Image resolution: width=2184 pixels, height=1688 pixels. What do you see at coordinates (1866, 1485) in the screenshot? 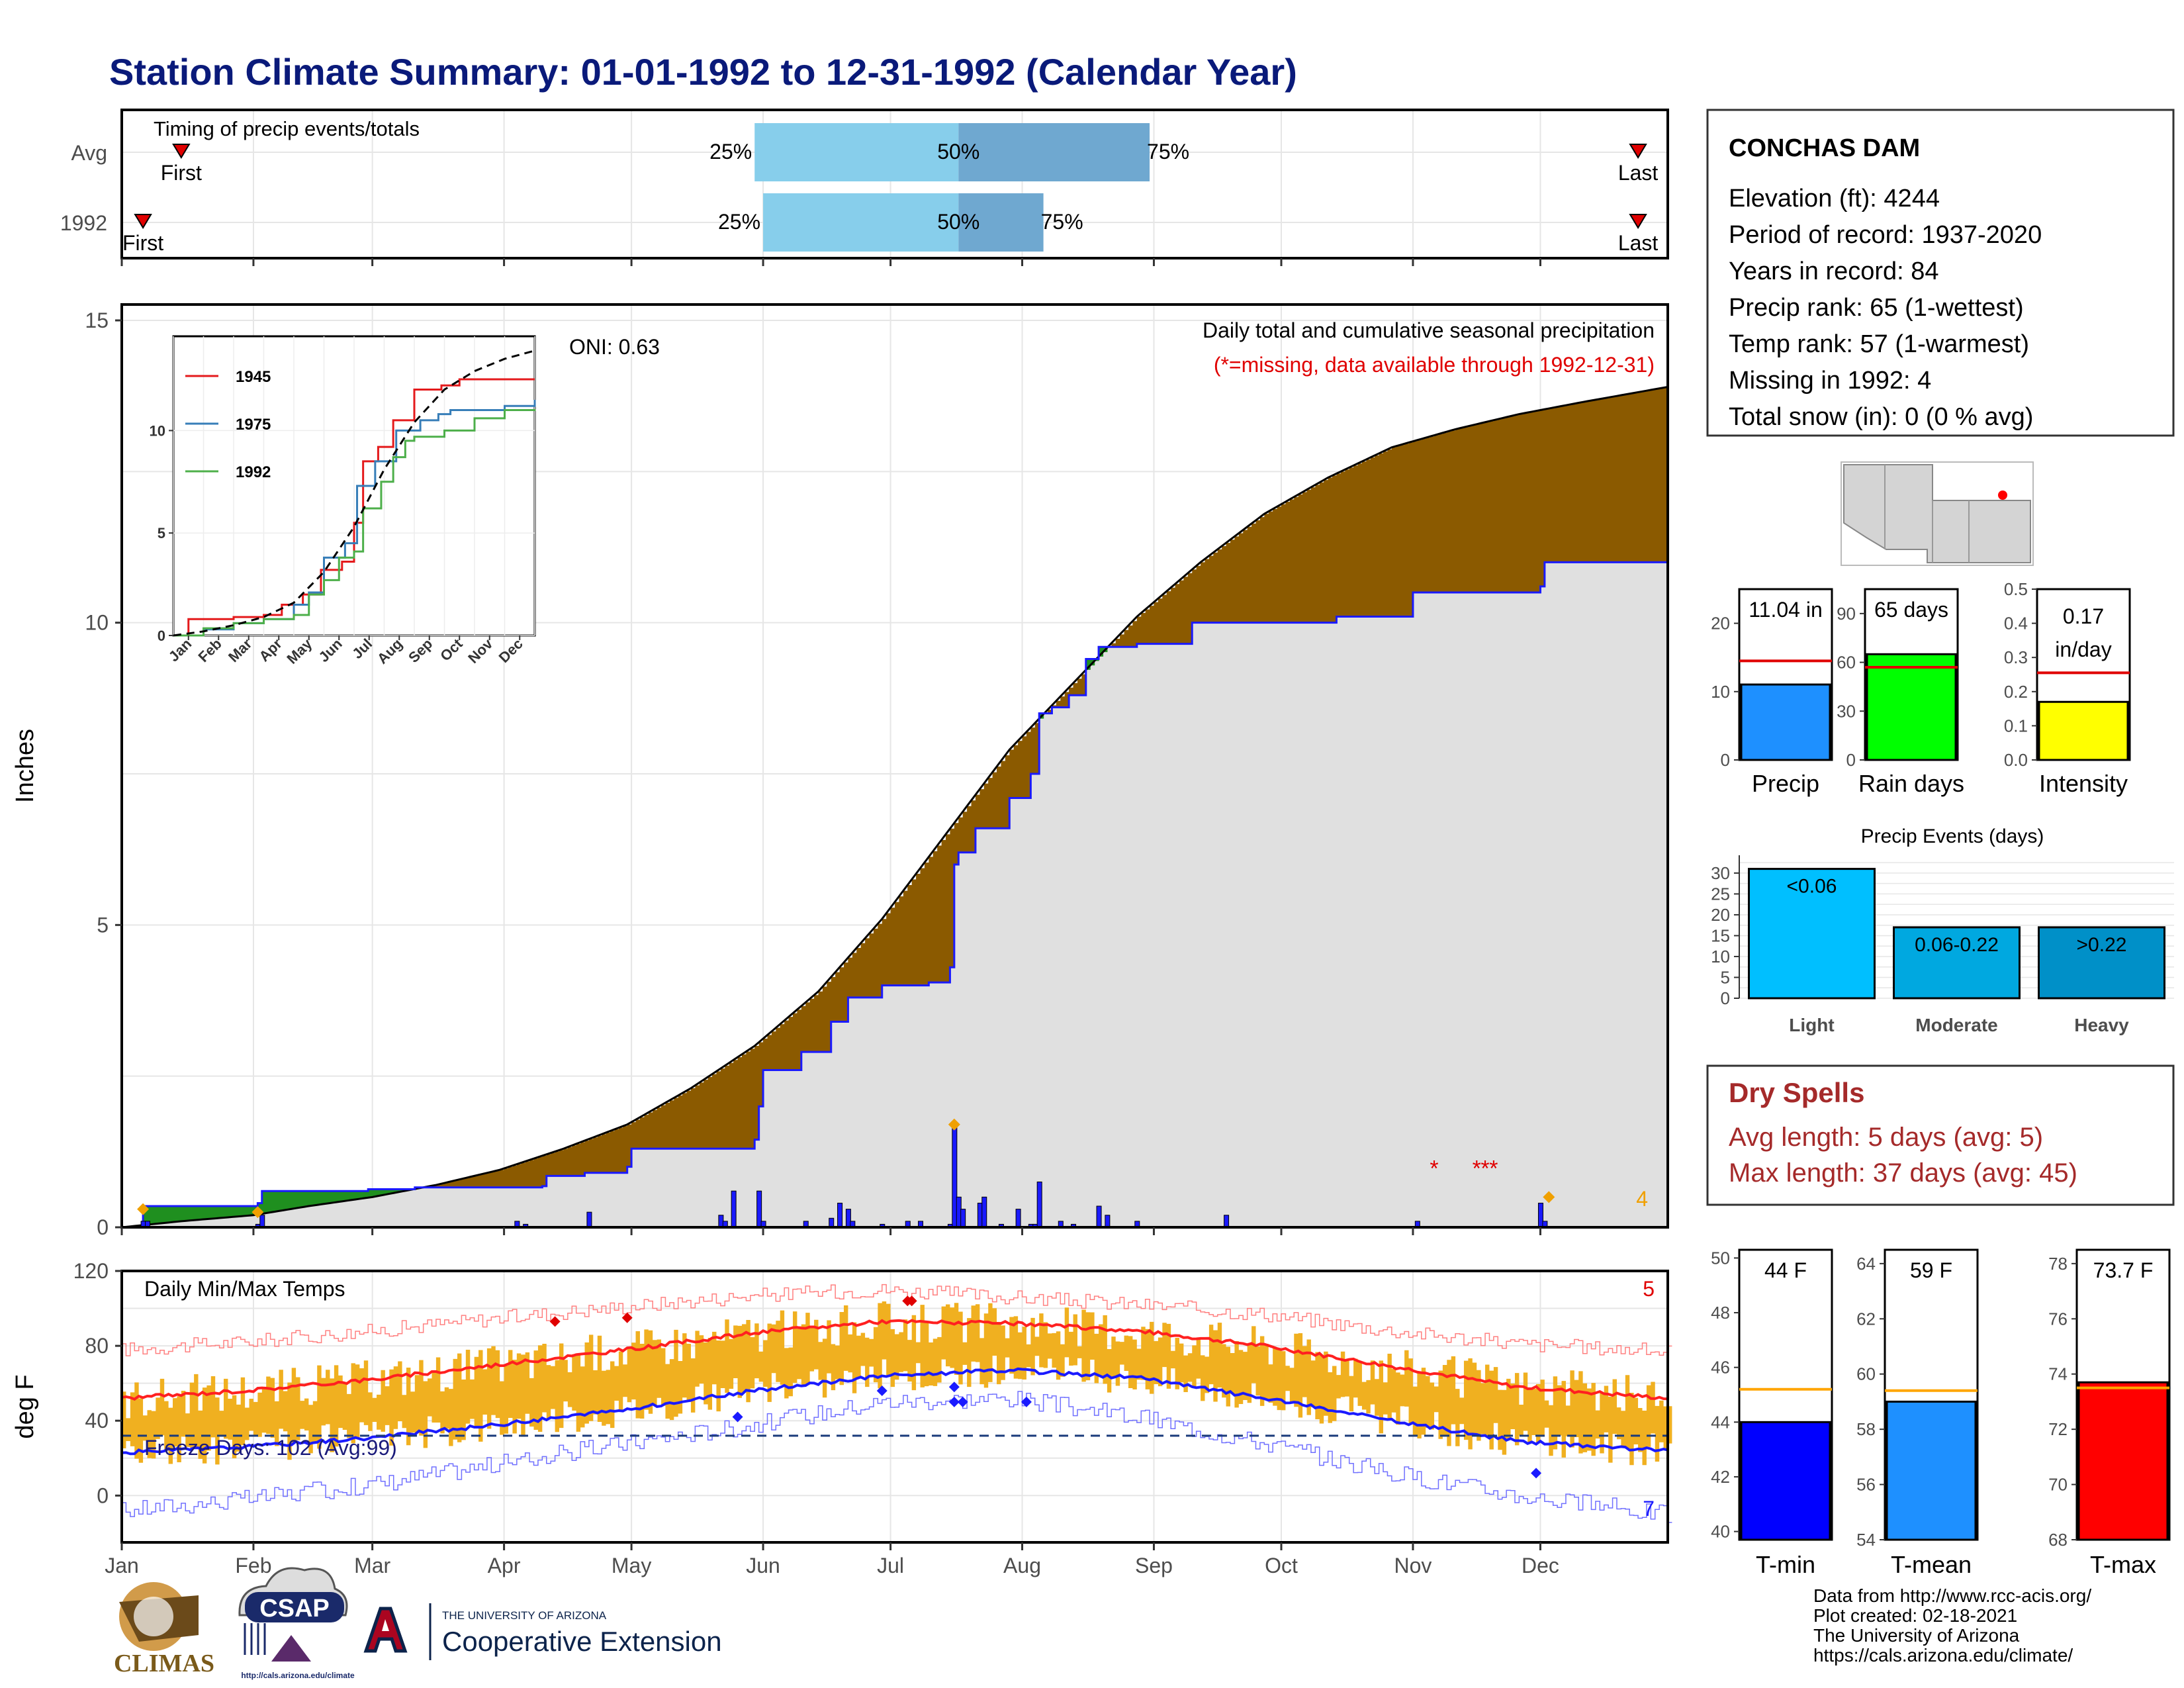
I see `summary-tick-label: 56` at bounding box center [1866, 1485].